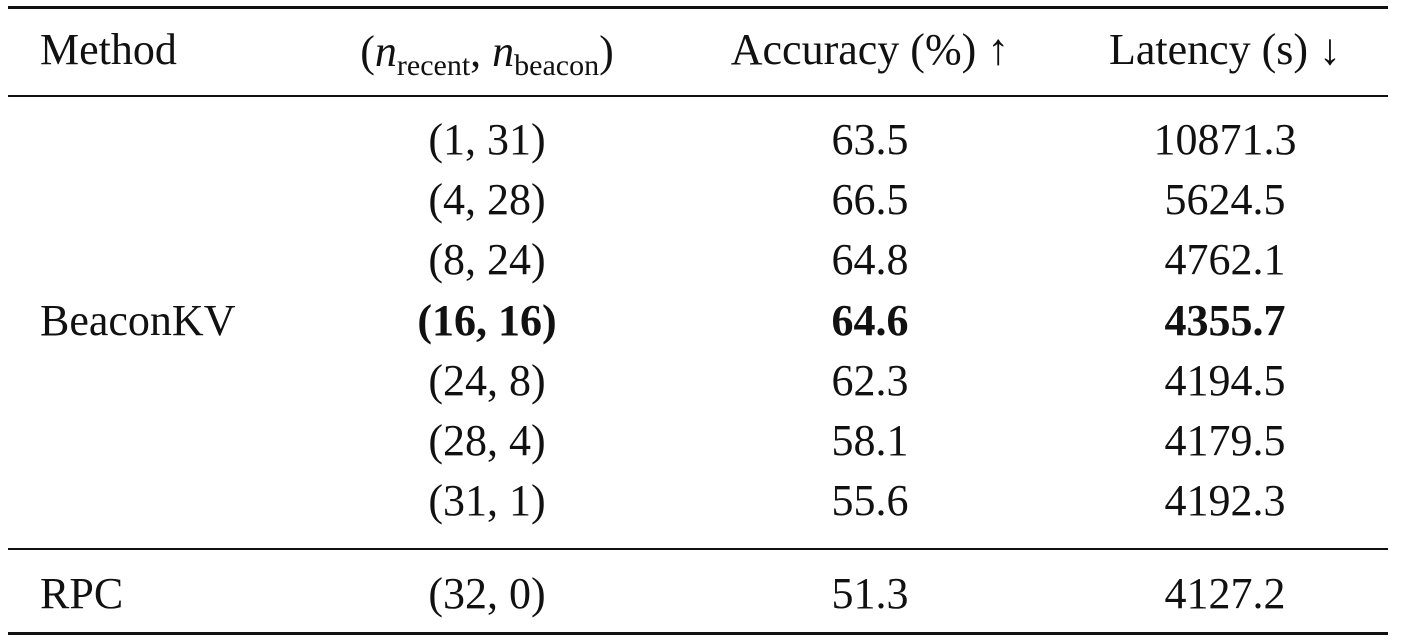  I want to click on header-cell: Latency (s) ↓, so click(1225, 49).